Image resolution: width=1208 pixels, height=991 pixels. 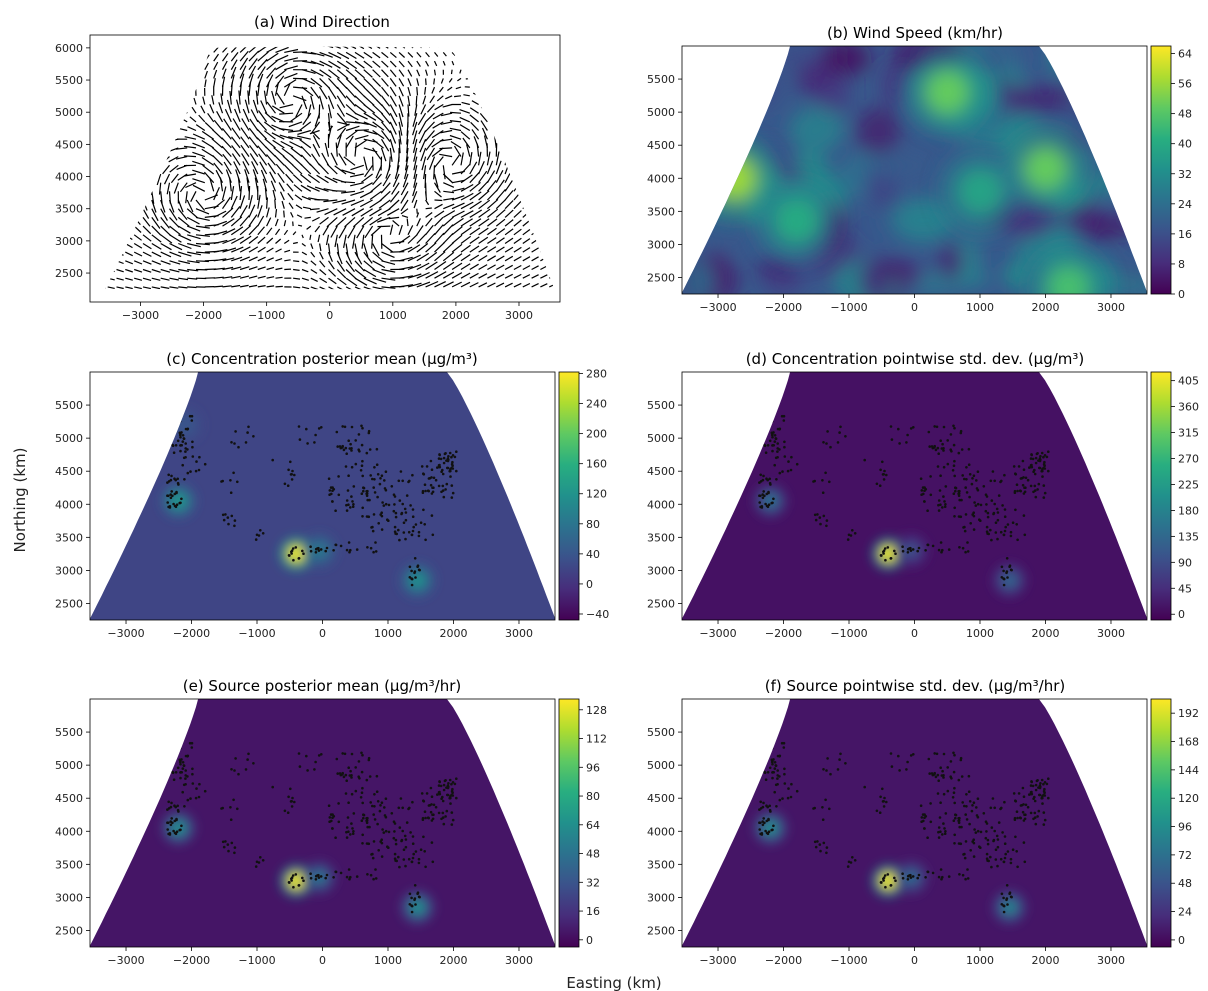 I want to click on heatmap-background, so click(x=914, y=823).